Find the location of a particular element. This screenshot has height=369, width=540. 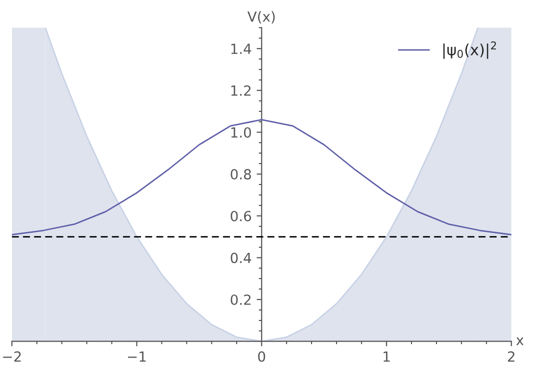

y-tick-label: 0.6 is located at coordinates (241, 216).